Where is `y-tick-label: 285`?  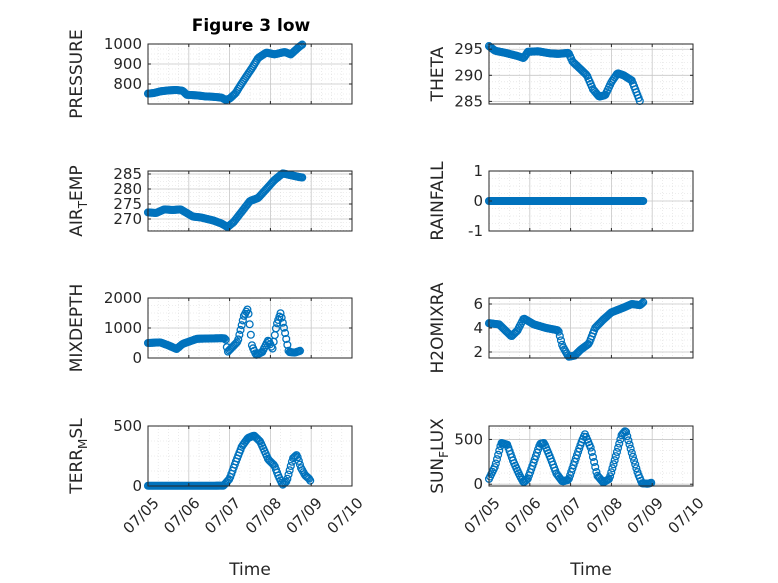
y-tick-label: 285 is located at coordinates (468, 101).